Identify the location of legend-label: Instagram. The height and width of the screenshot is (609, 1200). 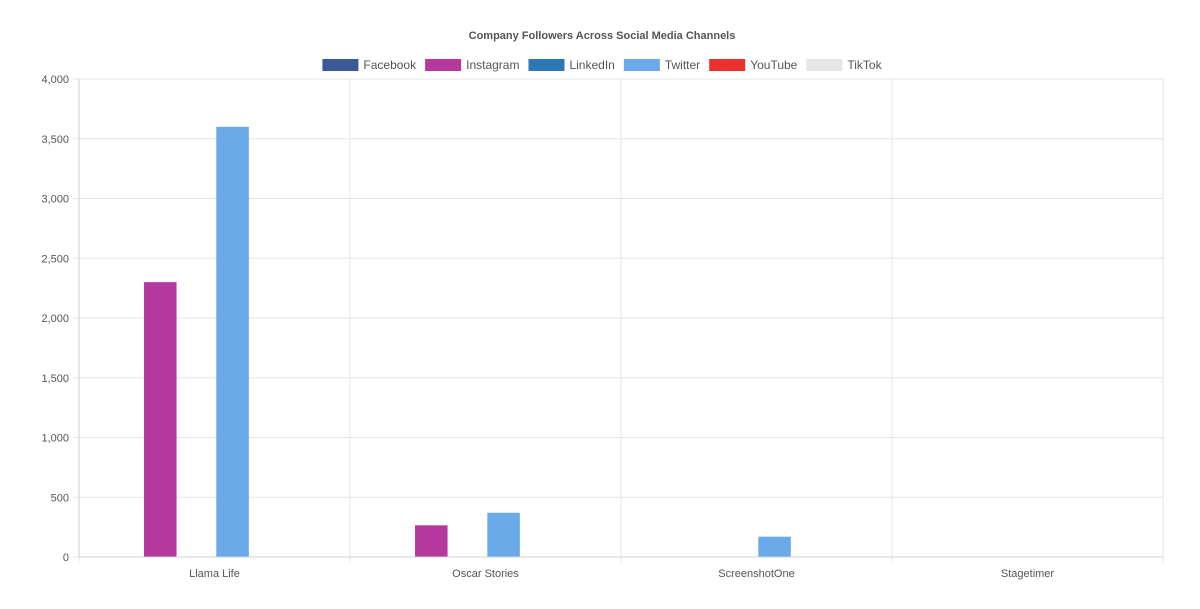
(492, 65).